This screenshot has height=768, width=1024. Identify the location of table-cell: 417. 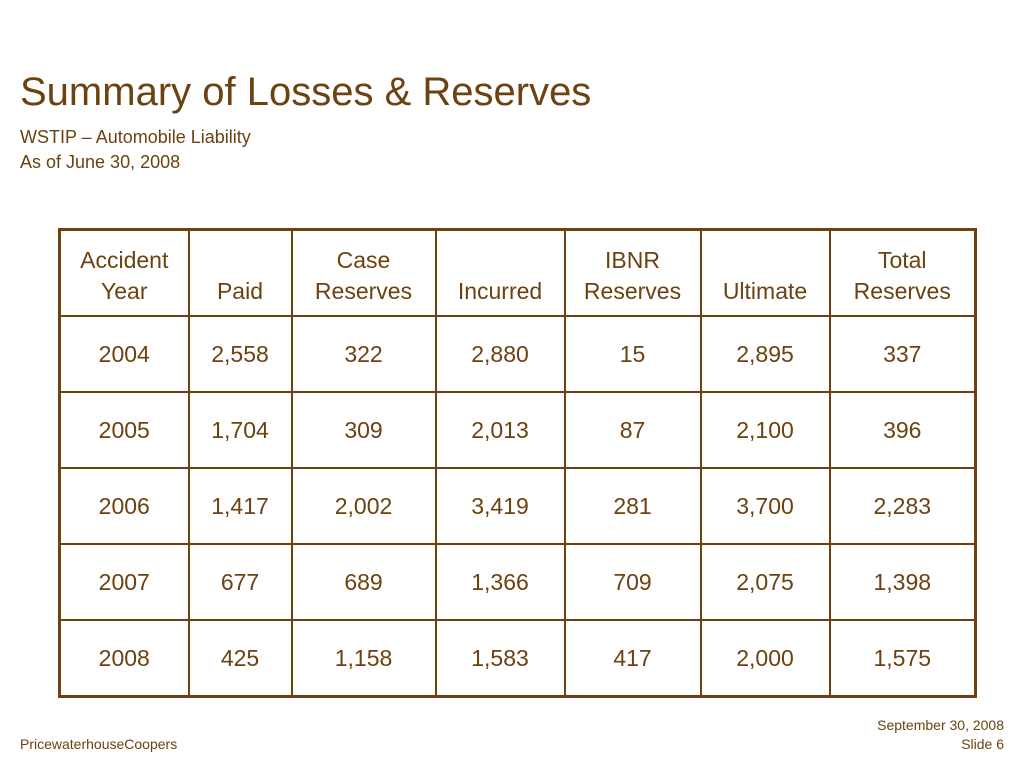
(632, 658).